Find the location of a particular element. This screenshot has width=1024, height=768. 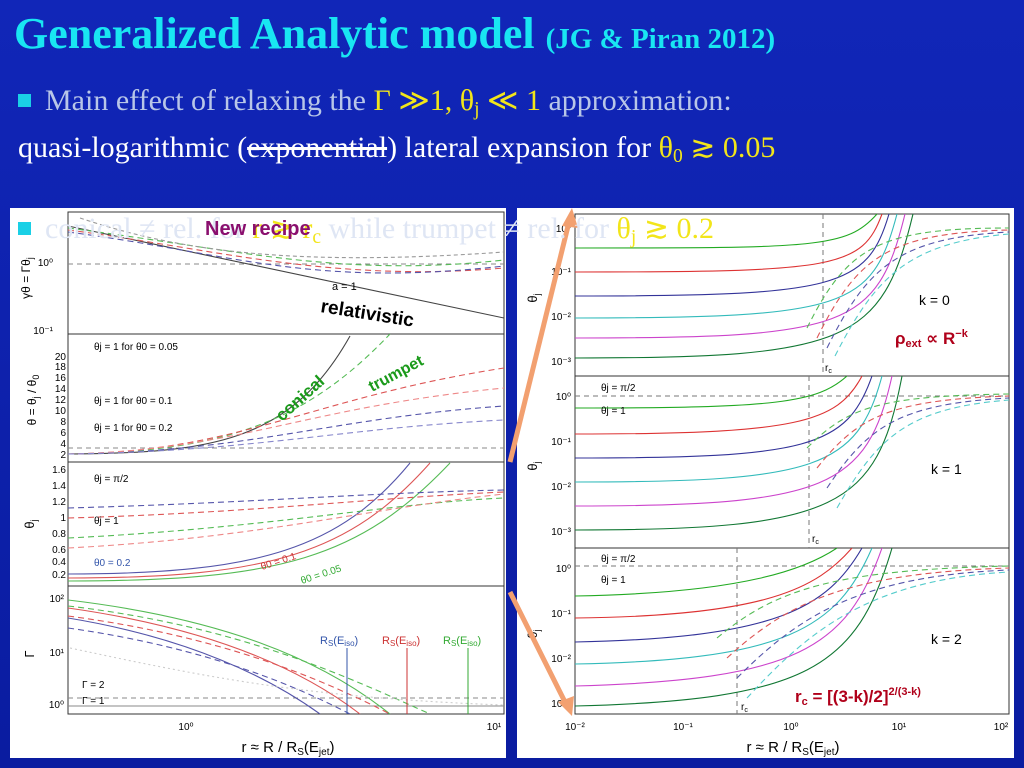

r3-ylabel: θj is located at coordinates (533, 633).